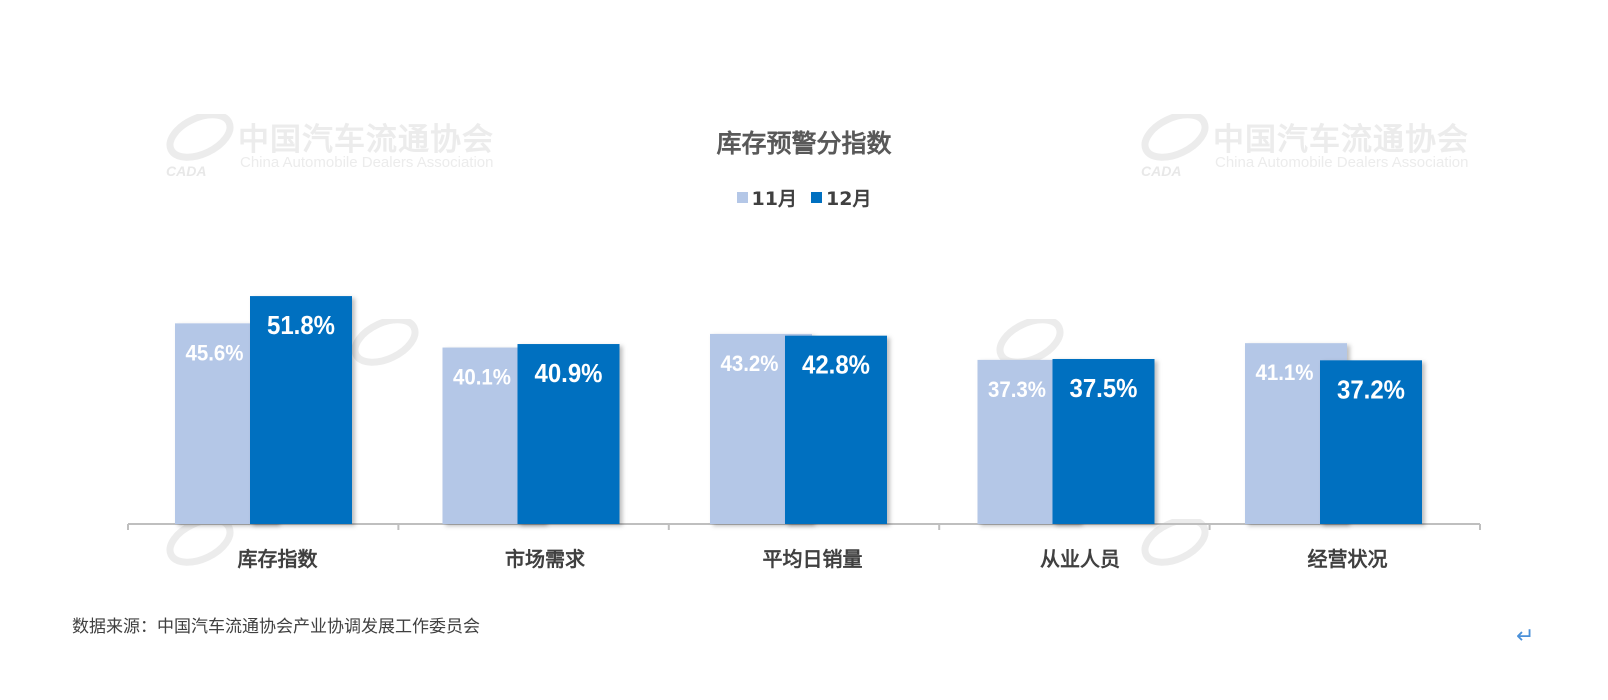  Describe the element at coordinates (1371, 389) in the screenshot. I see `data-label: 37.2%` at that location.